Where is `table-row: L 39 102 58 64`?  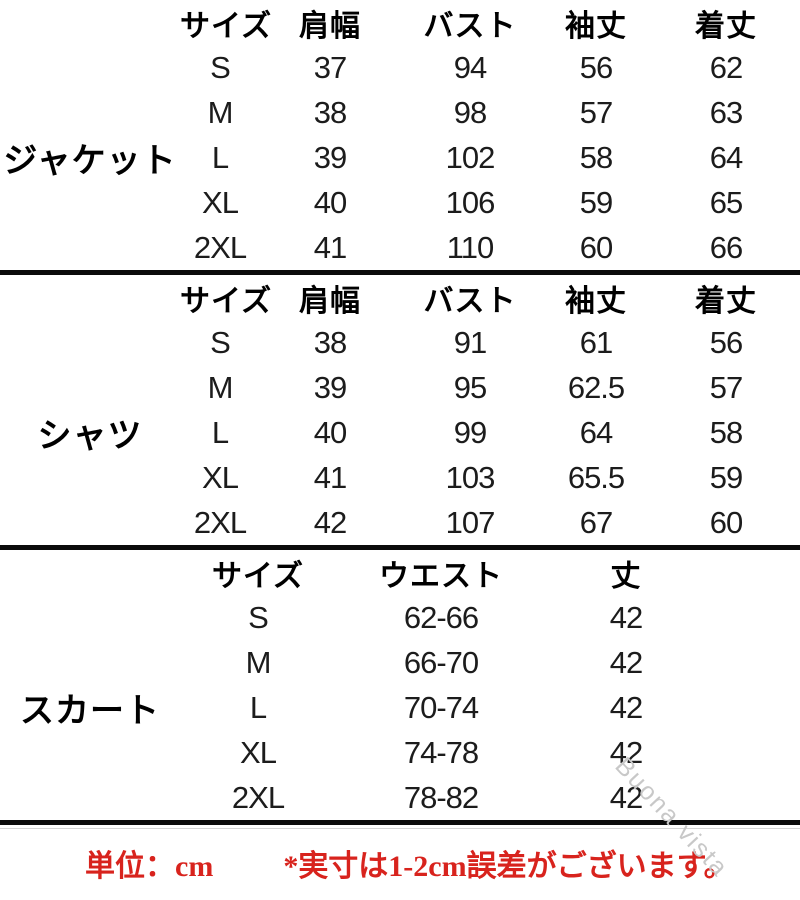
table-row: L 39 102 58 64 is located at coordinates (400, 157).